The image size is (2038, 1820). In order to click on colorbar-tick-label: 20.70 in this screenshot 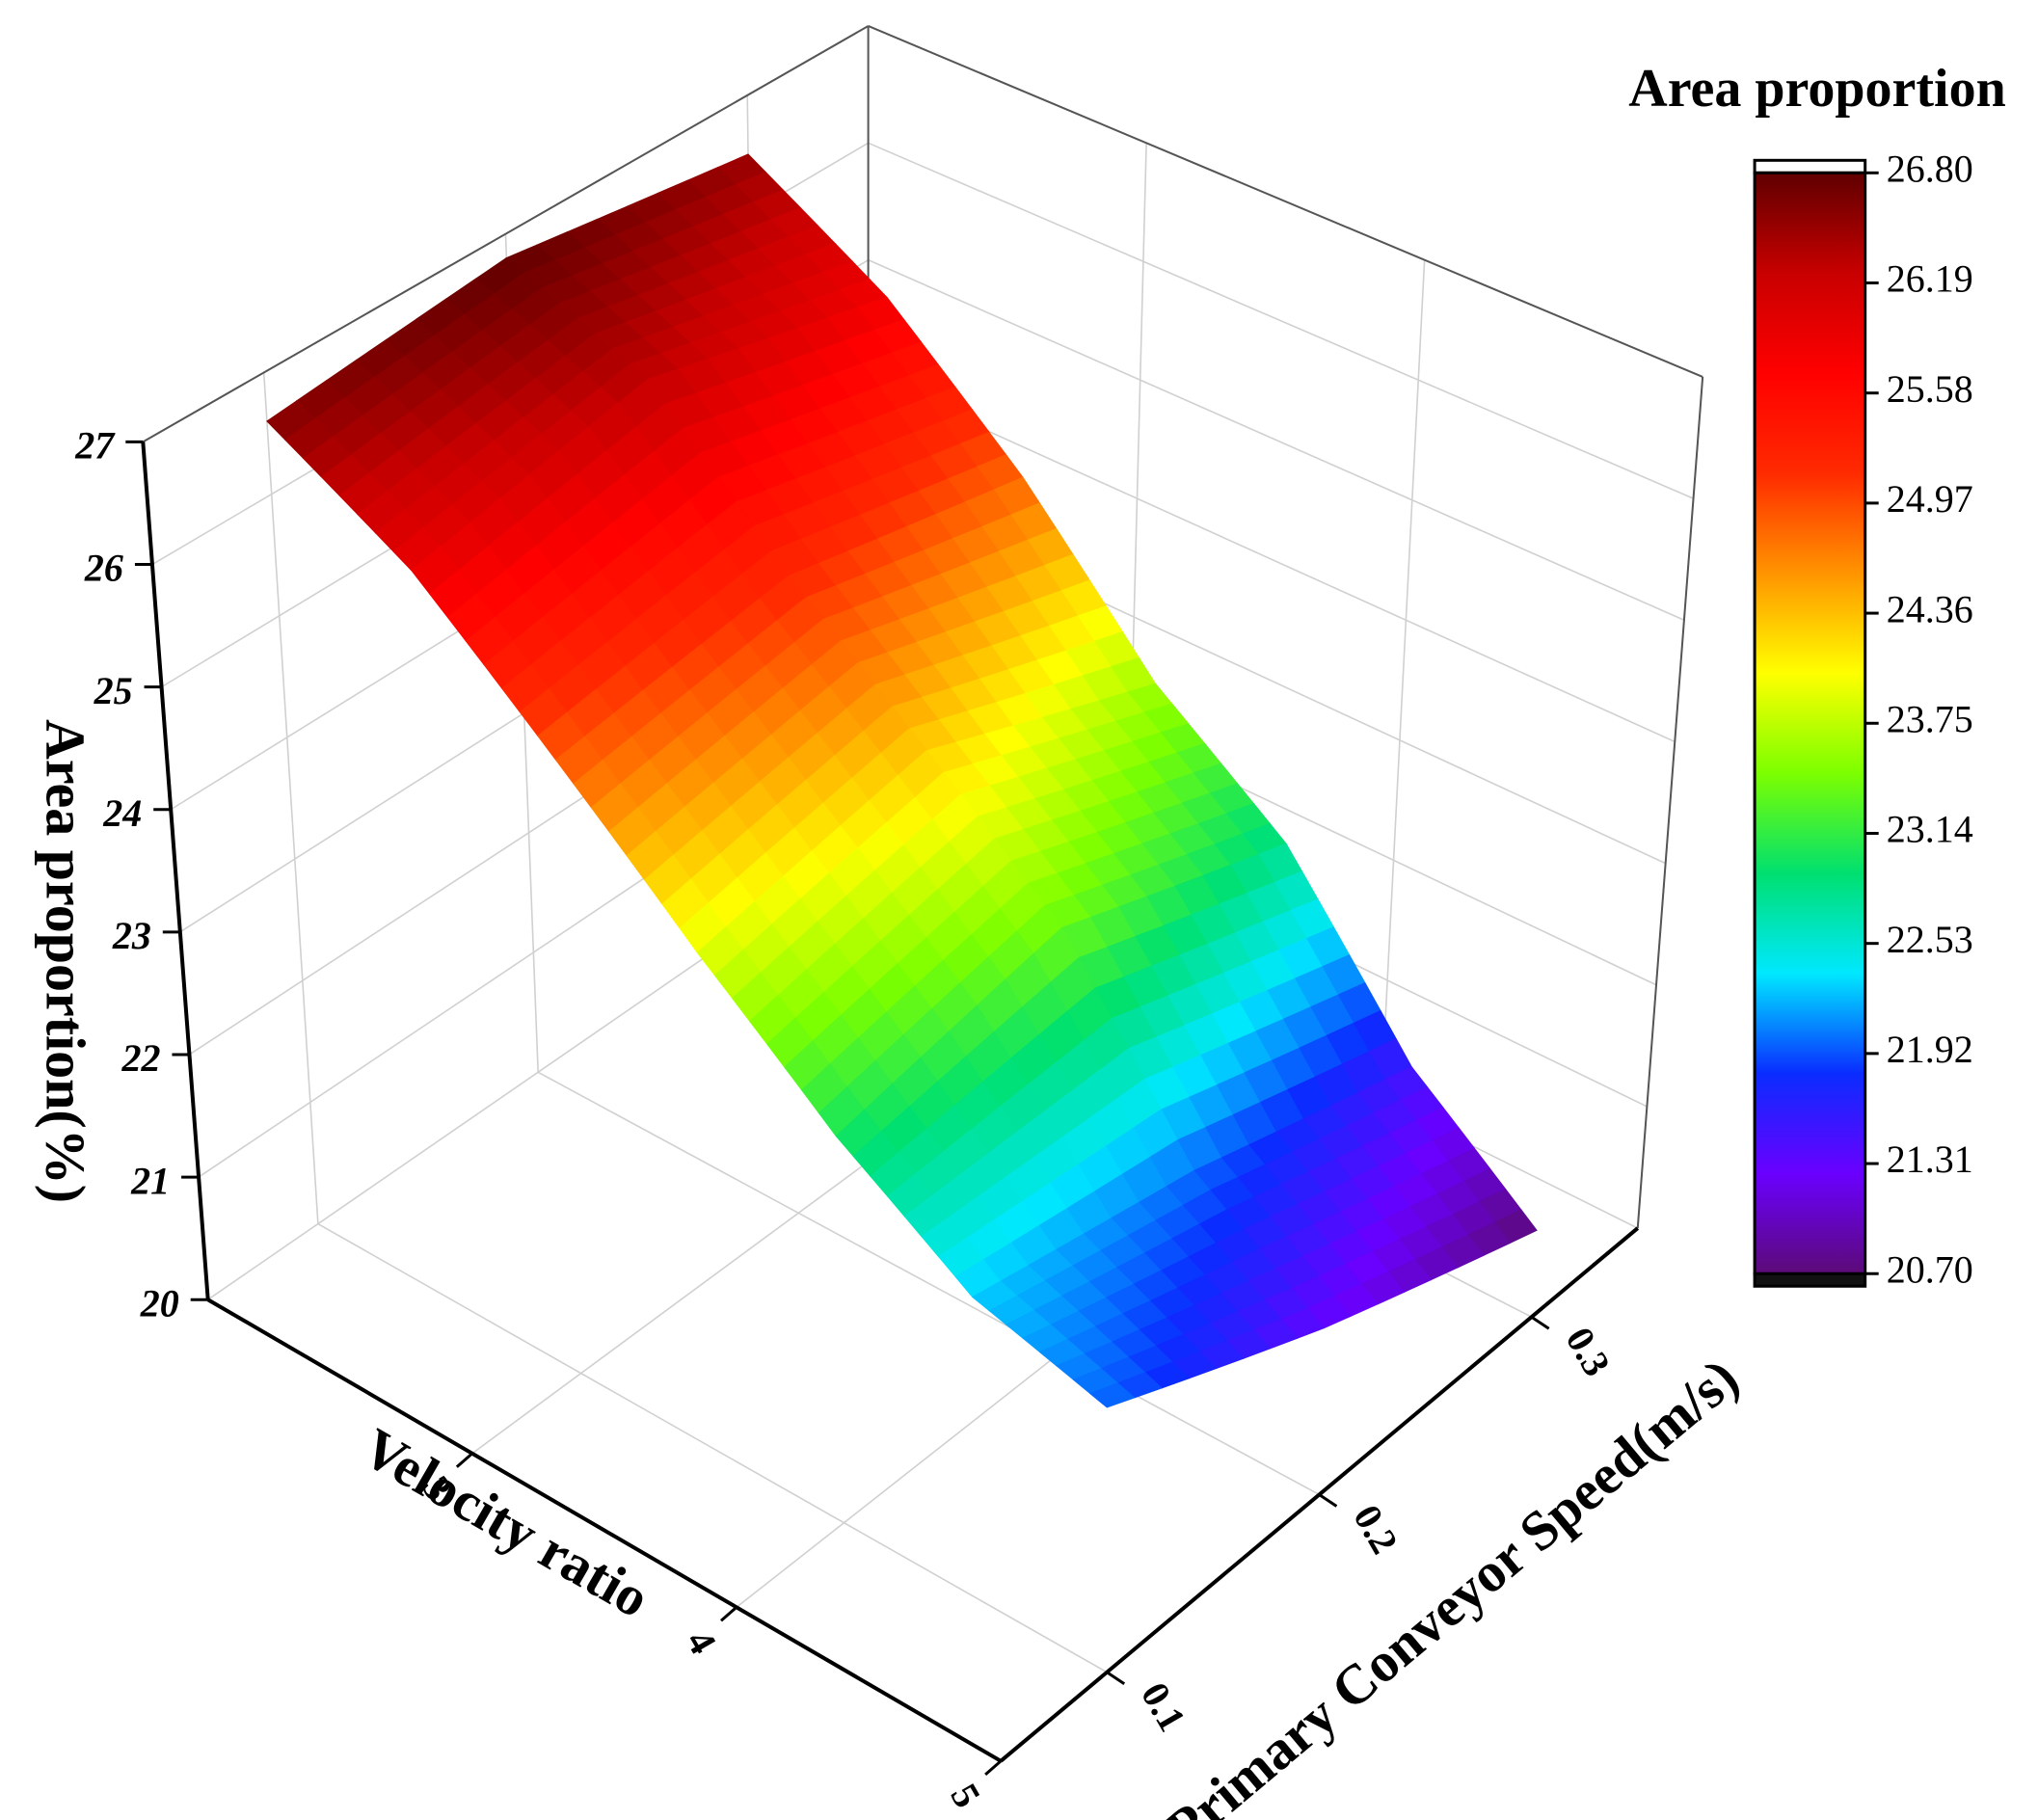, I will do `click(1930, 1269)`.